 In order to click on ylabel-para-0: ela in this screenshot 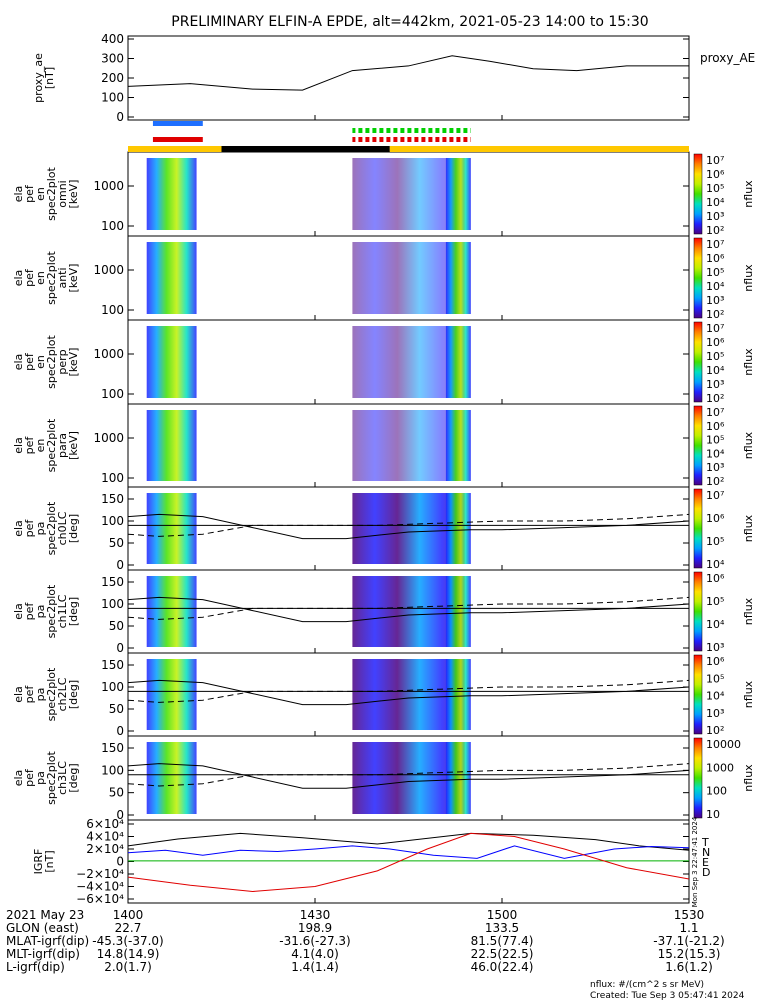, I will do `click(18, 445)`.